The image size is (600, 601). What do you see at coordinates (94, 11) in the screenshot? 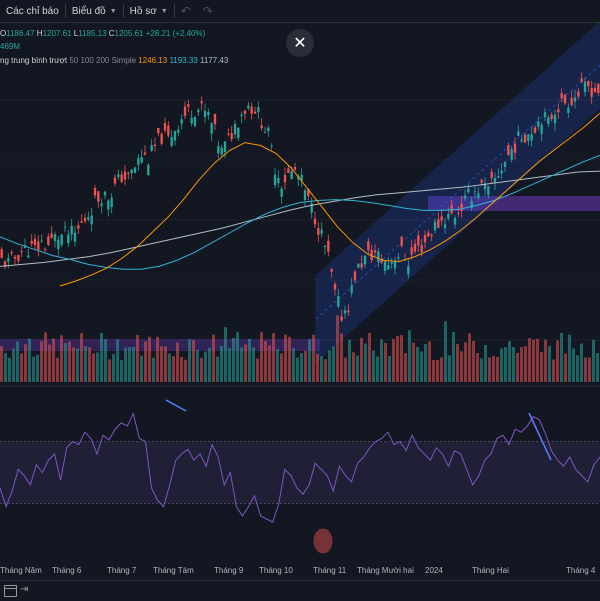
I see `chart-menu-button: Biểu đồ ▼` at bounding box center [94, 11].